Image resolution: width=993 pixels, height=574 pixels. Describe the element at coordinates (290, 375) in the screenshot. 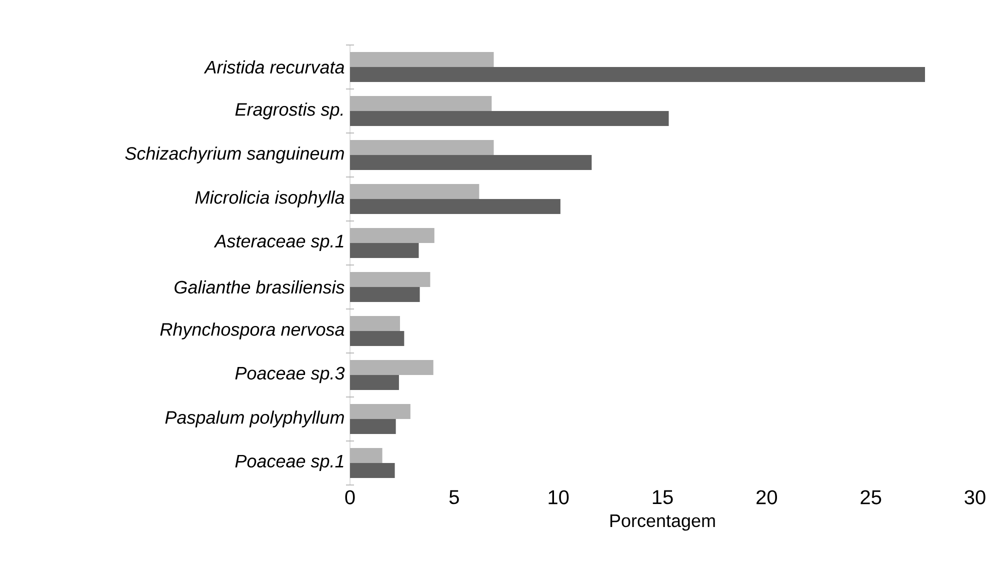

I see `y-tick-label: Poaceae sp.3` at that location.